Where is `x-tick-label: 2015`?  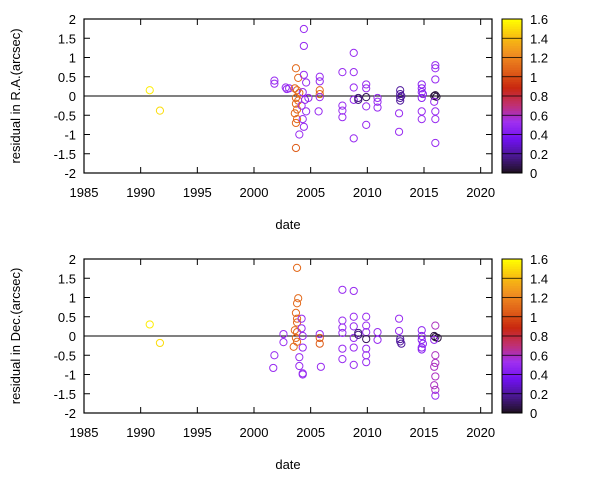
x-tick-label: 2015 is located at coordinates (424, 192).